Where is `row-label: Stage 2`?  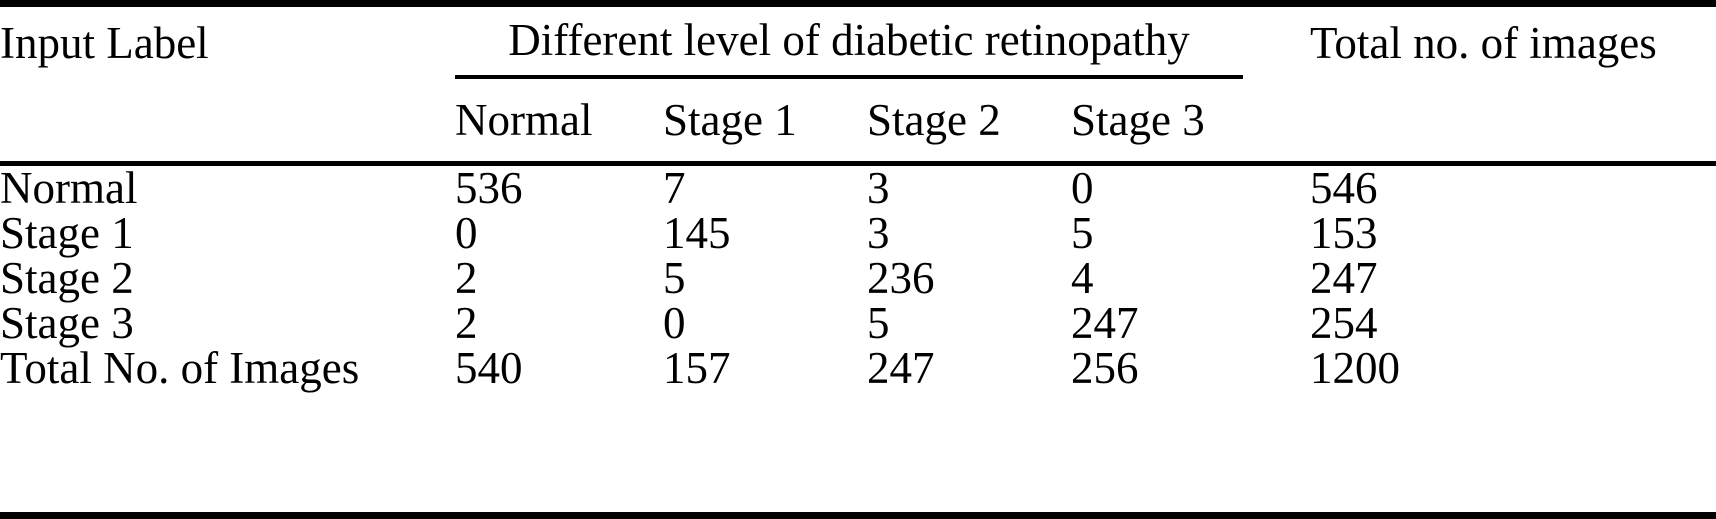 row-label: Stage 2 is located at coordinates (67, 278).